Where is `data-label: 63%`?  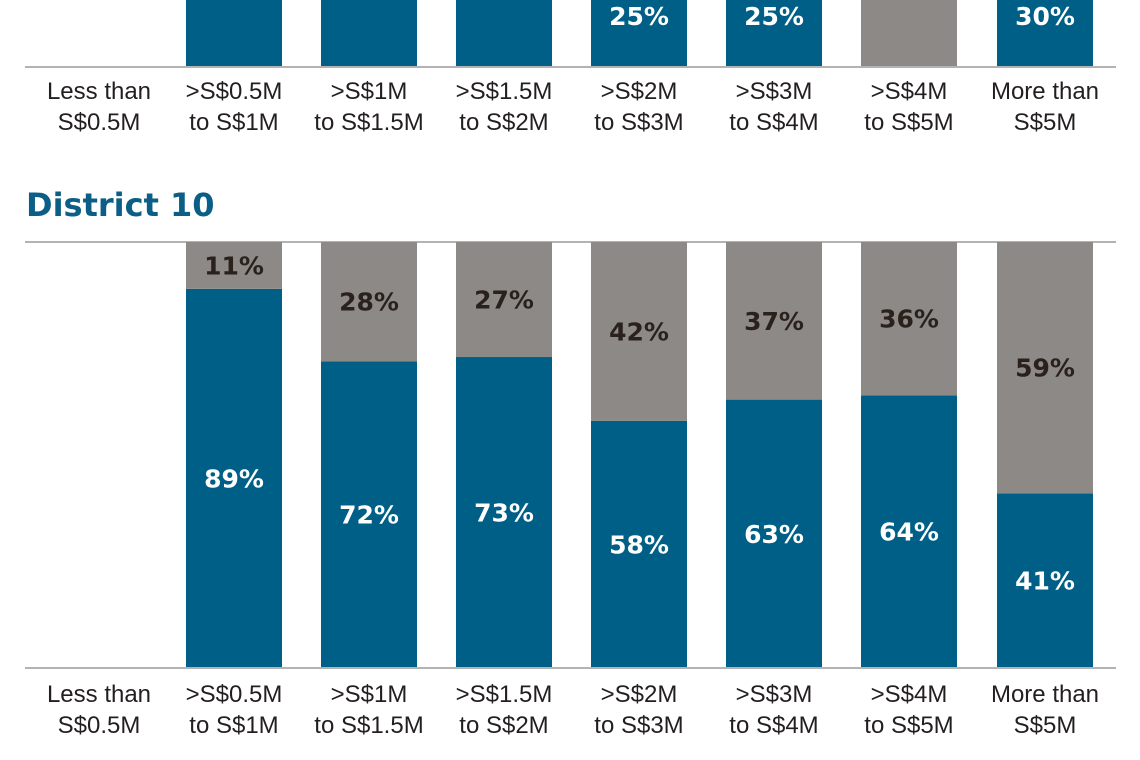 data-label: 63% is located at coordinates (774, 534).